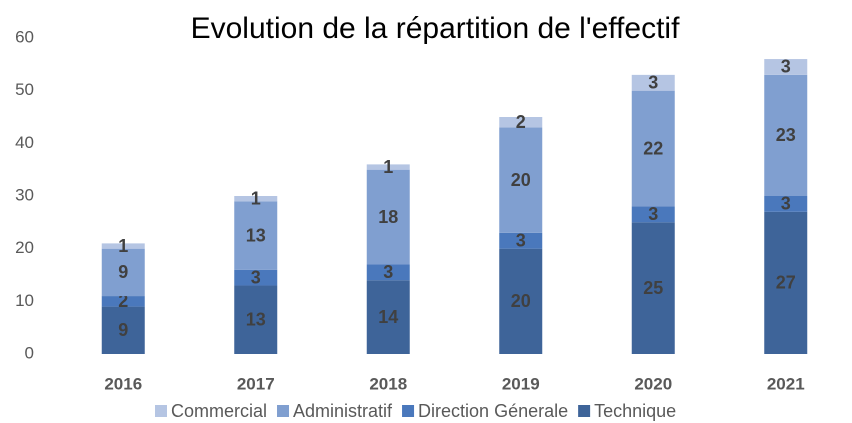  I want to click on data-label: 22, so click(653, 148).